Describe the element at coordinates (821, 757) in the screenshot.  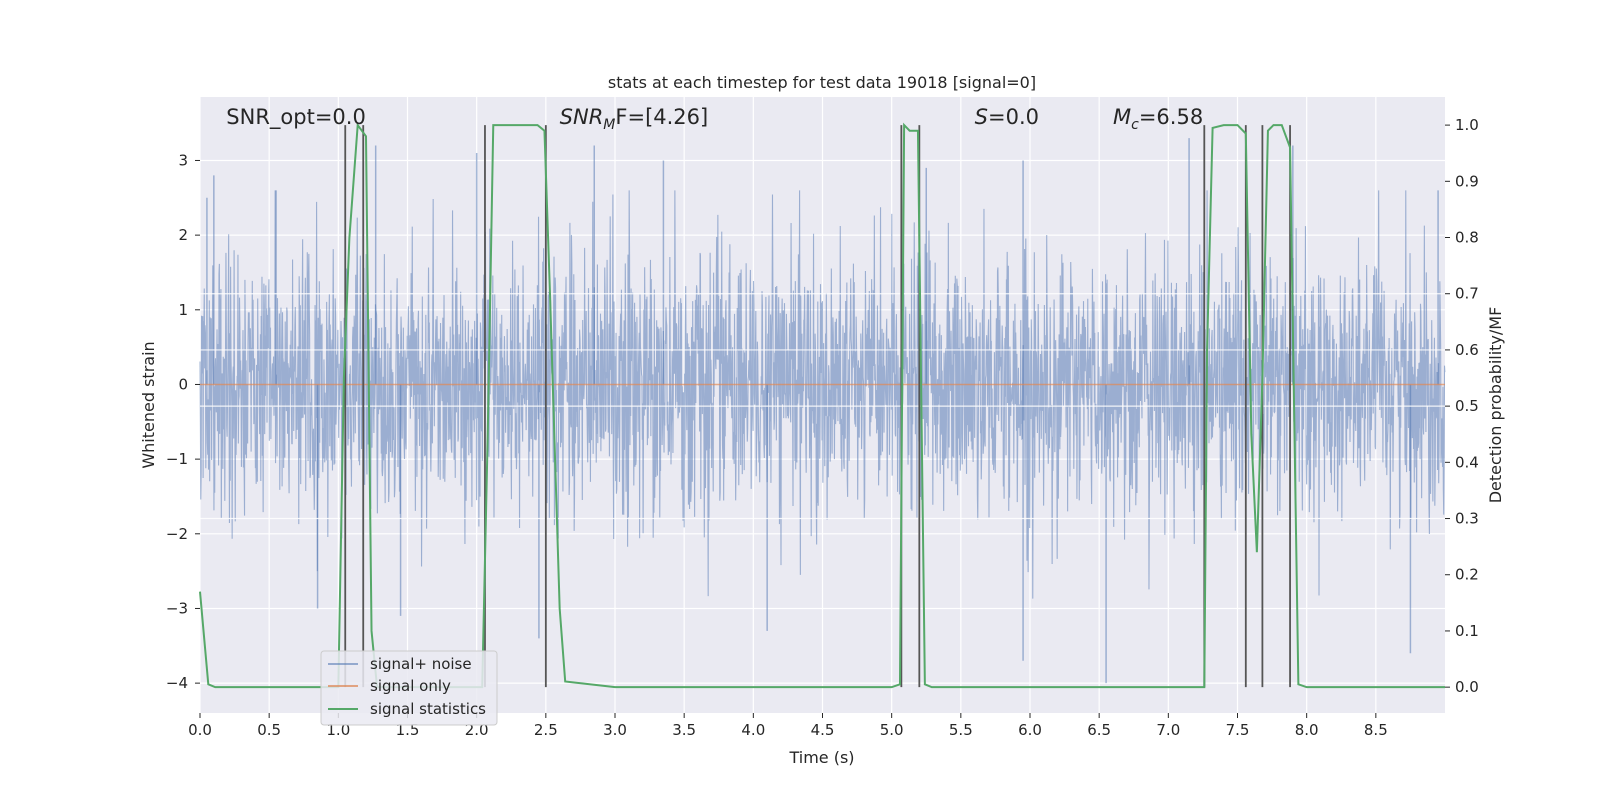
I see `x-axis-label: Time (s)` at that location.